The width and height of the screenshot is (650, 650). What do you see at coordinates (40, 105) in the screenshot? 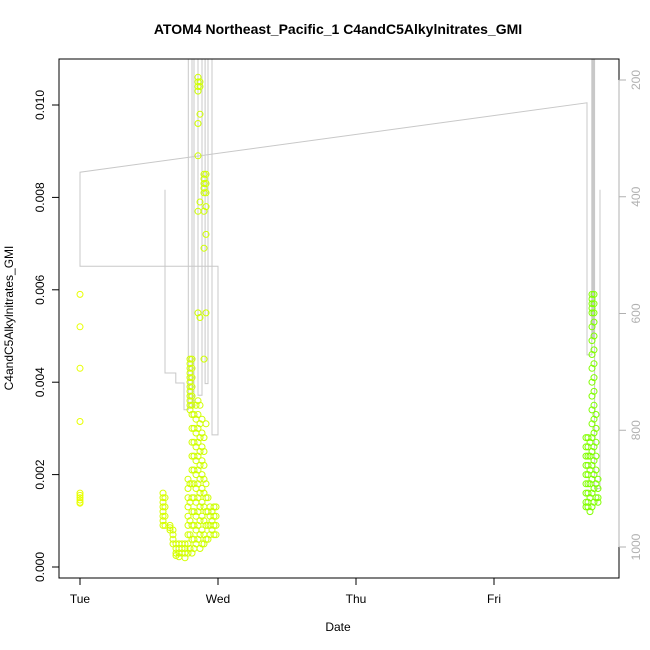
I see `y-tick-label: 0.010` at bounding box center [40, 105].